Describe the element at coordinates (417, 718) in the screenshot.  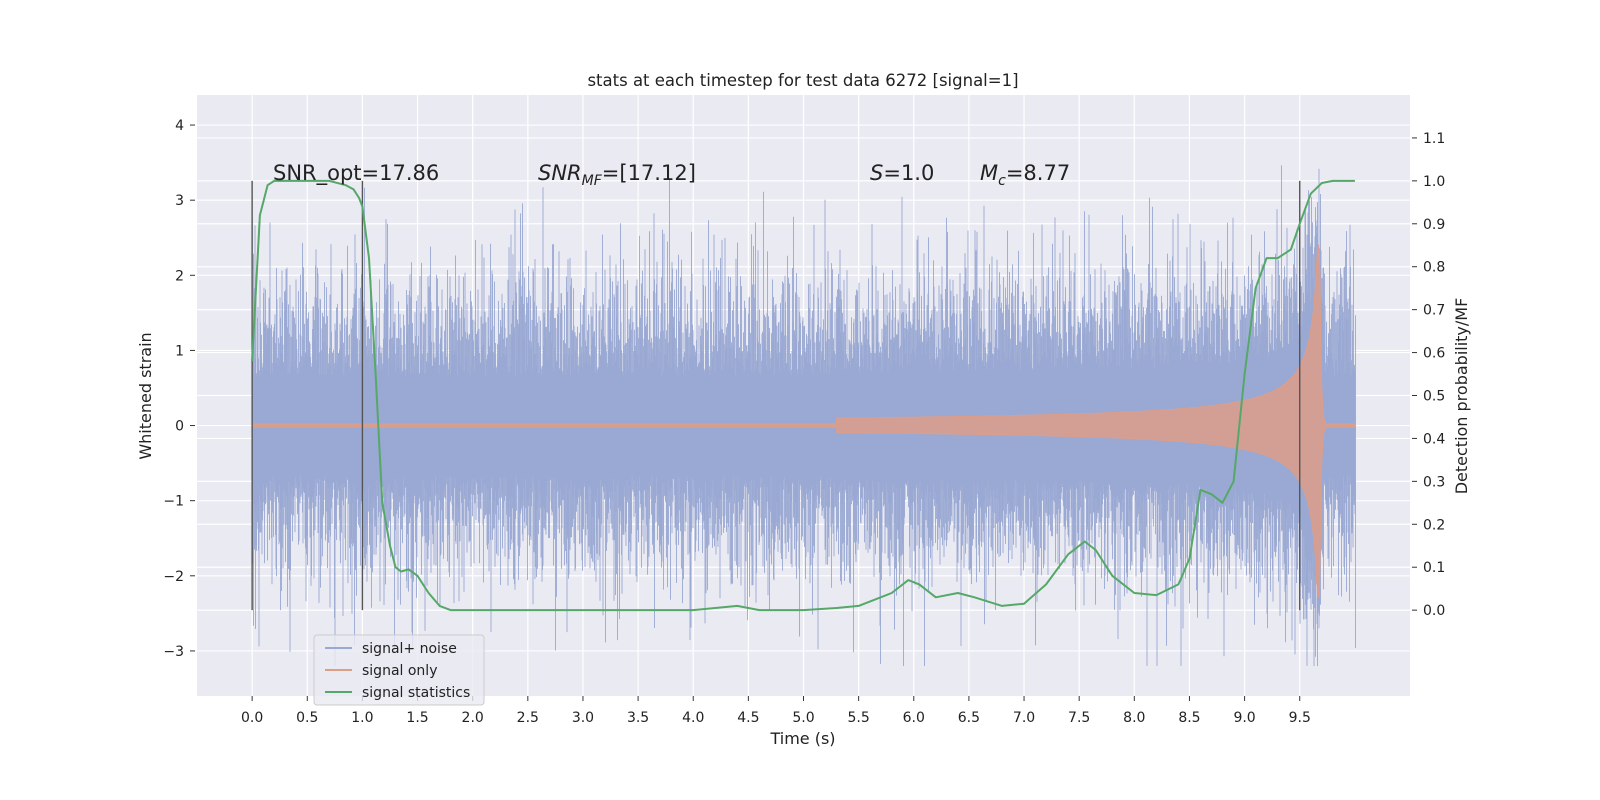
I see `x-tick-label: 1.5` at that location.